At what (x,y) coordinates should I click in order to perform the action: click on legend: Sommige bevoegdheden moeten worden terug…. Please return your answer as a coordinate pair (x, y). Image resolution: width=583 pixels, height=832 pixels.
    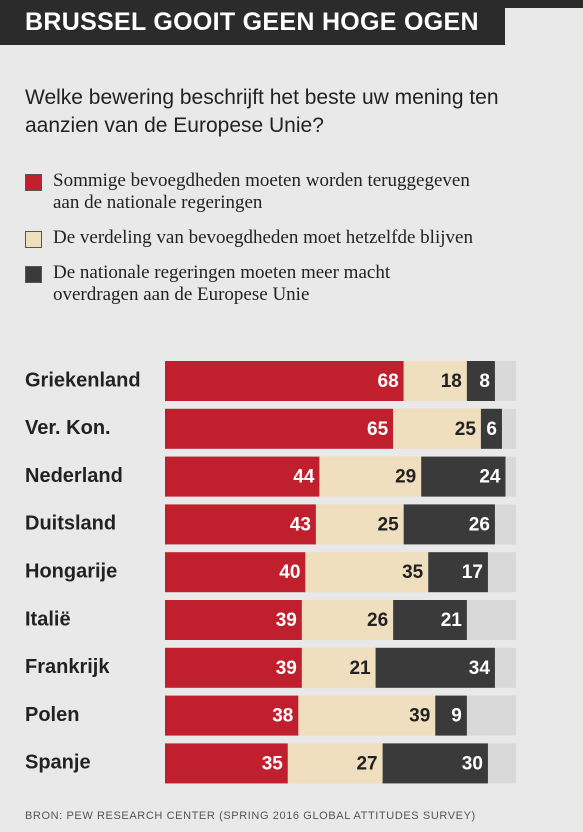
    Looking at the image, I should click on (249, 244).